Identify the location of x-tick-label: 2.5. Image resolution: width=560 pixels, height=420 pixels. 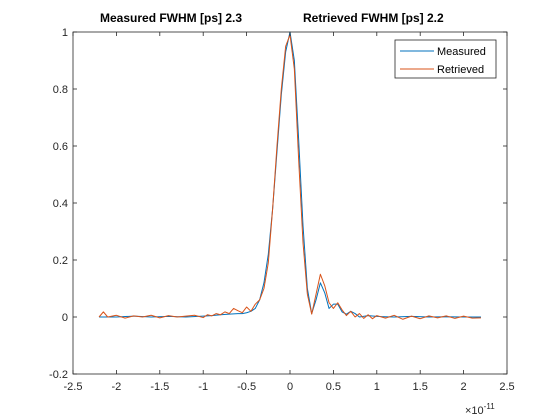
(506, 387).